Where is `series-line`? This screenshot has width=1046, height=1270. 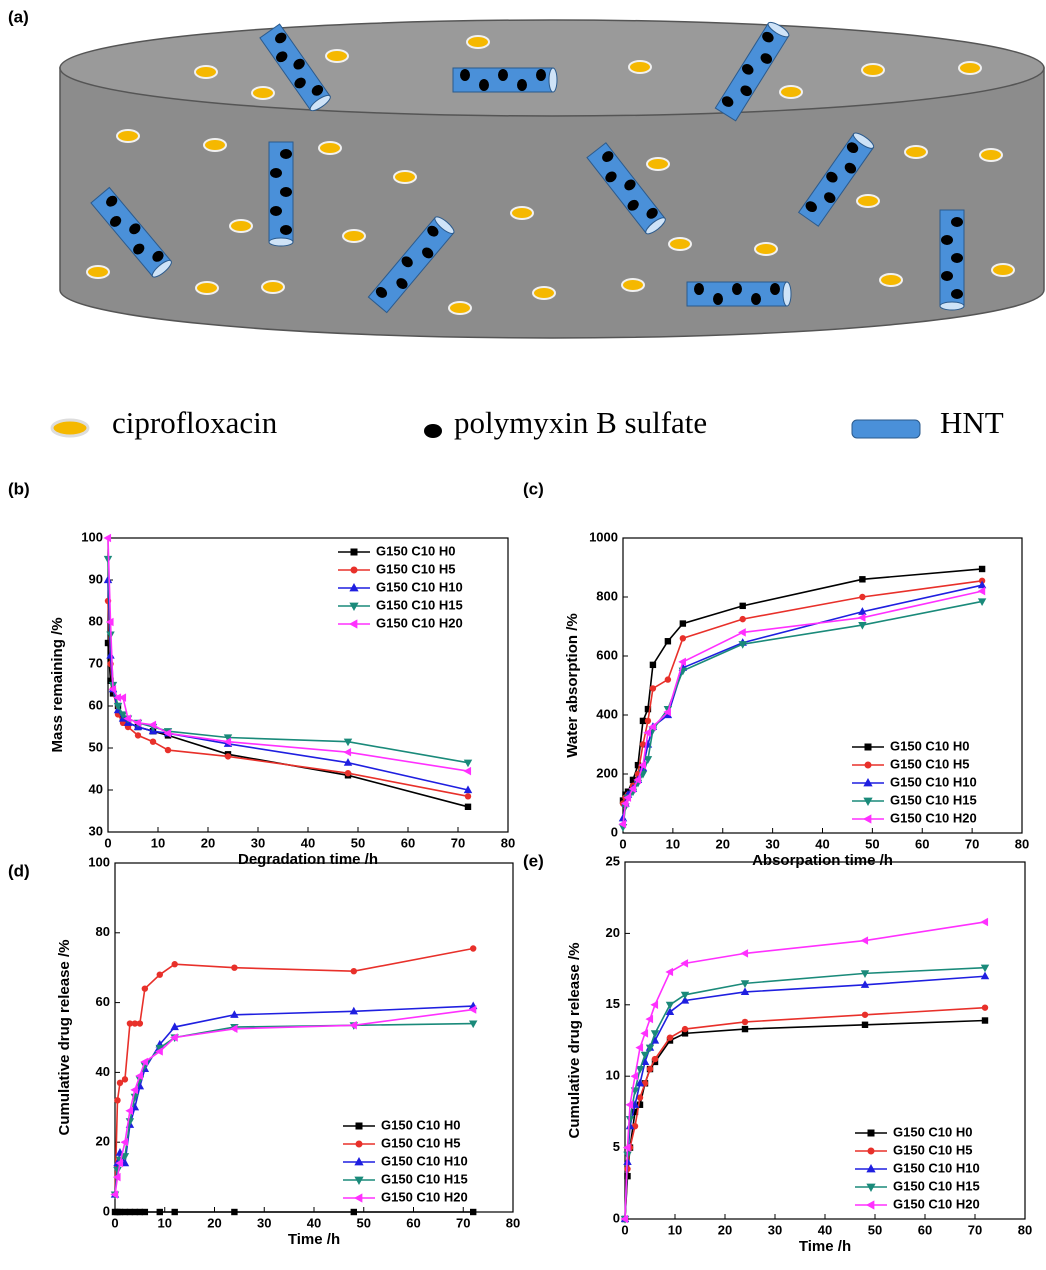 series-line is located at coordinates (288, 725).